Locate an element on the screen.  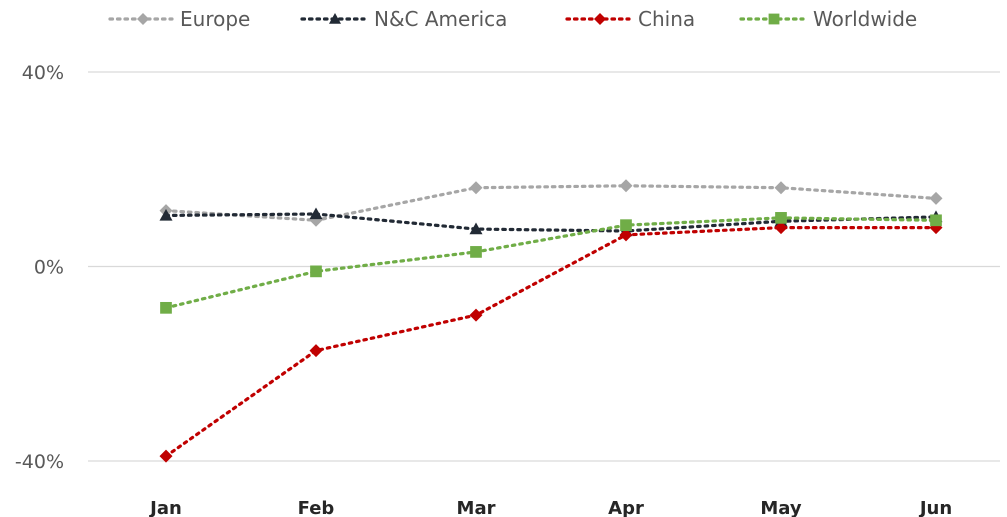
x-tick-label: Feb is located at coordinates (316, 507).